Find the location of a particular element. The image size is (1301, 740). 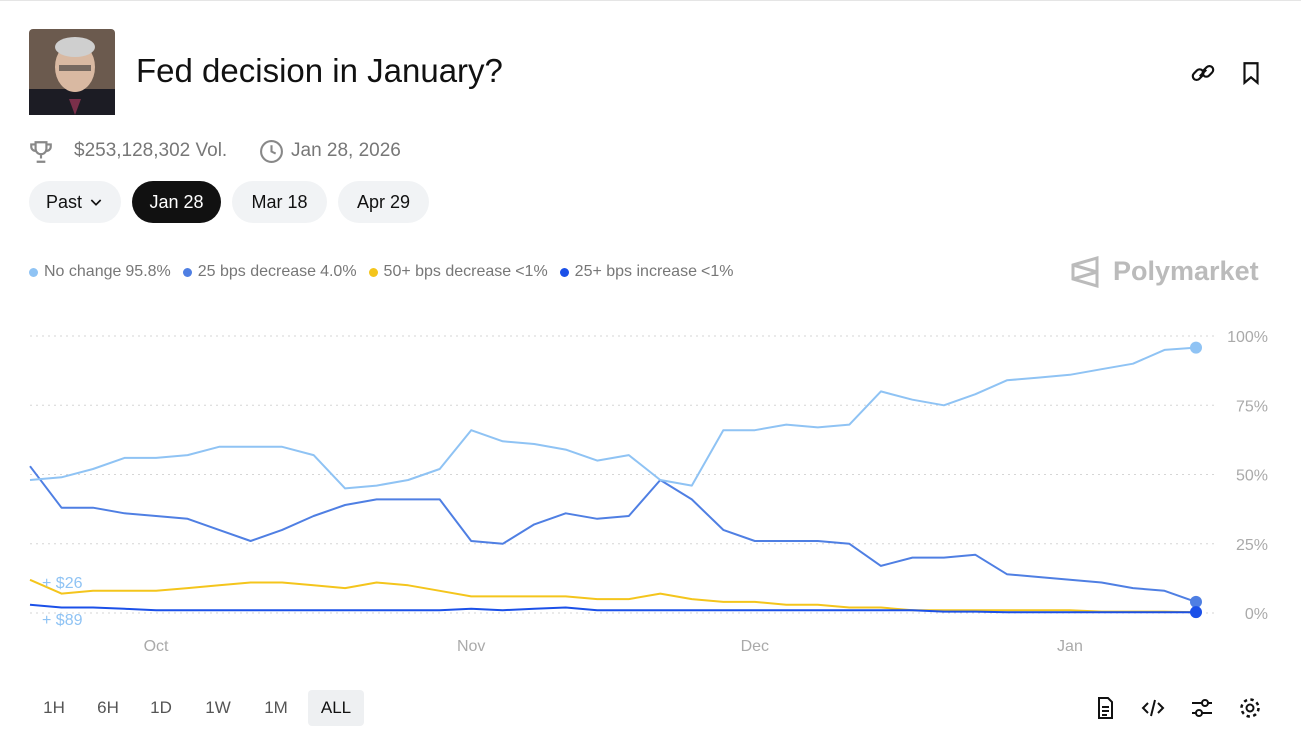

brand-logo is located at coordinates (1085, 272).